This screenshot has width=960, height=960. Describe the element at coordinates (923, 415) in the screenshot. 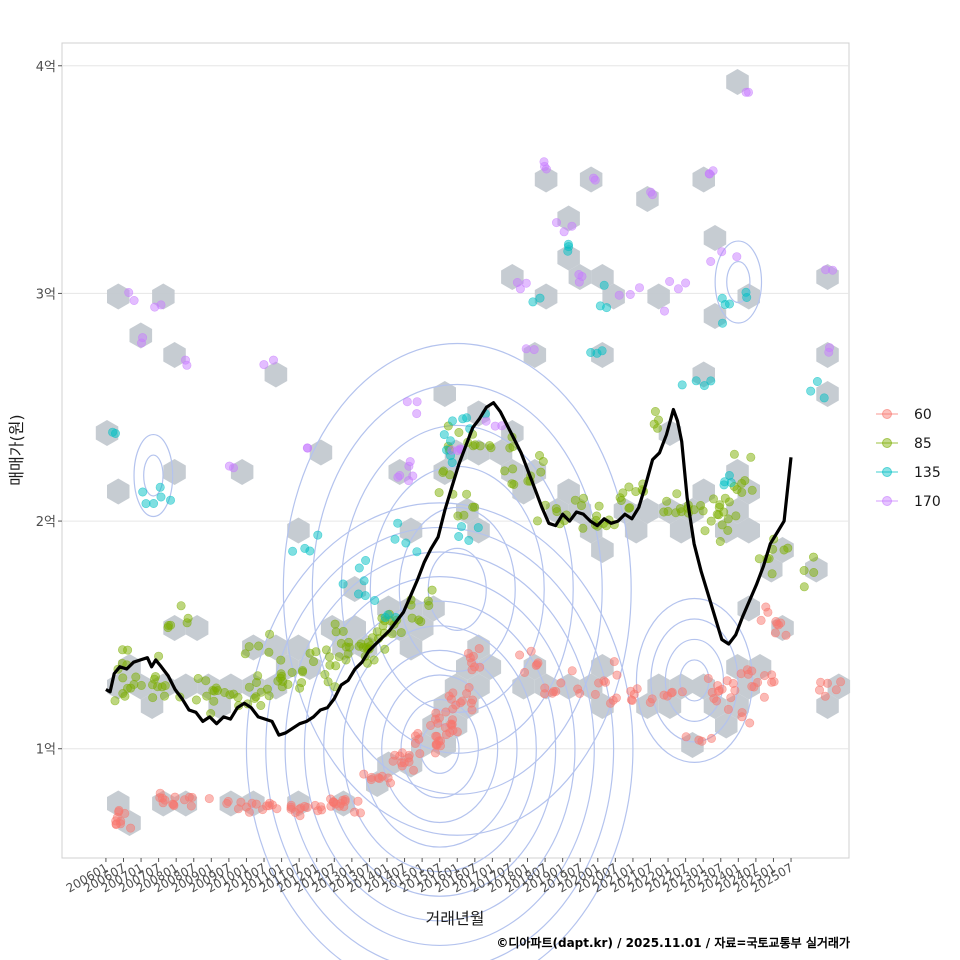

I see `legend-label-60: 60` at that location.